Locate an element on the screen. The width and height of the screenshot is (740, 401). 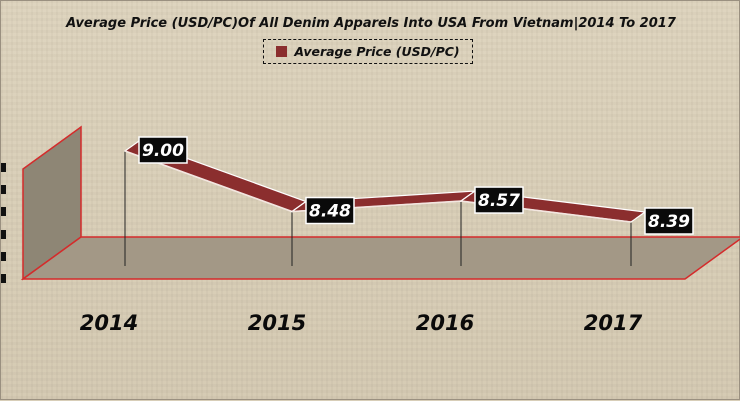
legend-swatch is located at coordinates (282, 51).